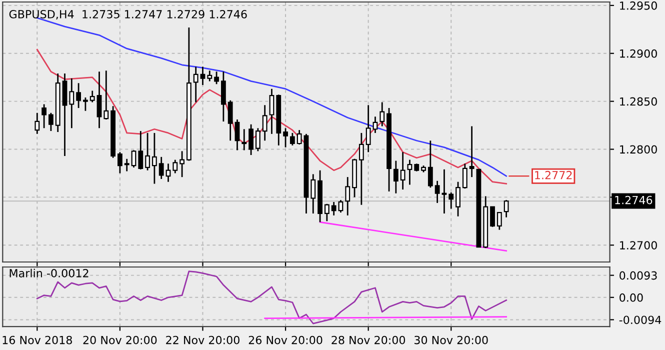 This screenshot has height=350, width=665. Describe the element at coordinates (120, 340) in the screenshot. I see `x-tick-label: 20 Nov 20:00` at that location.